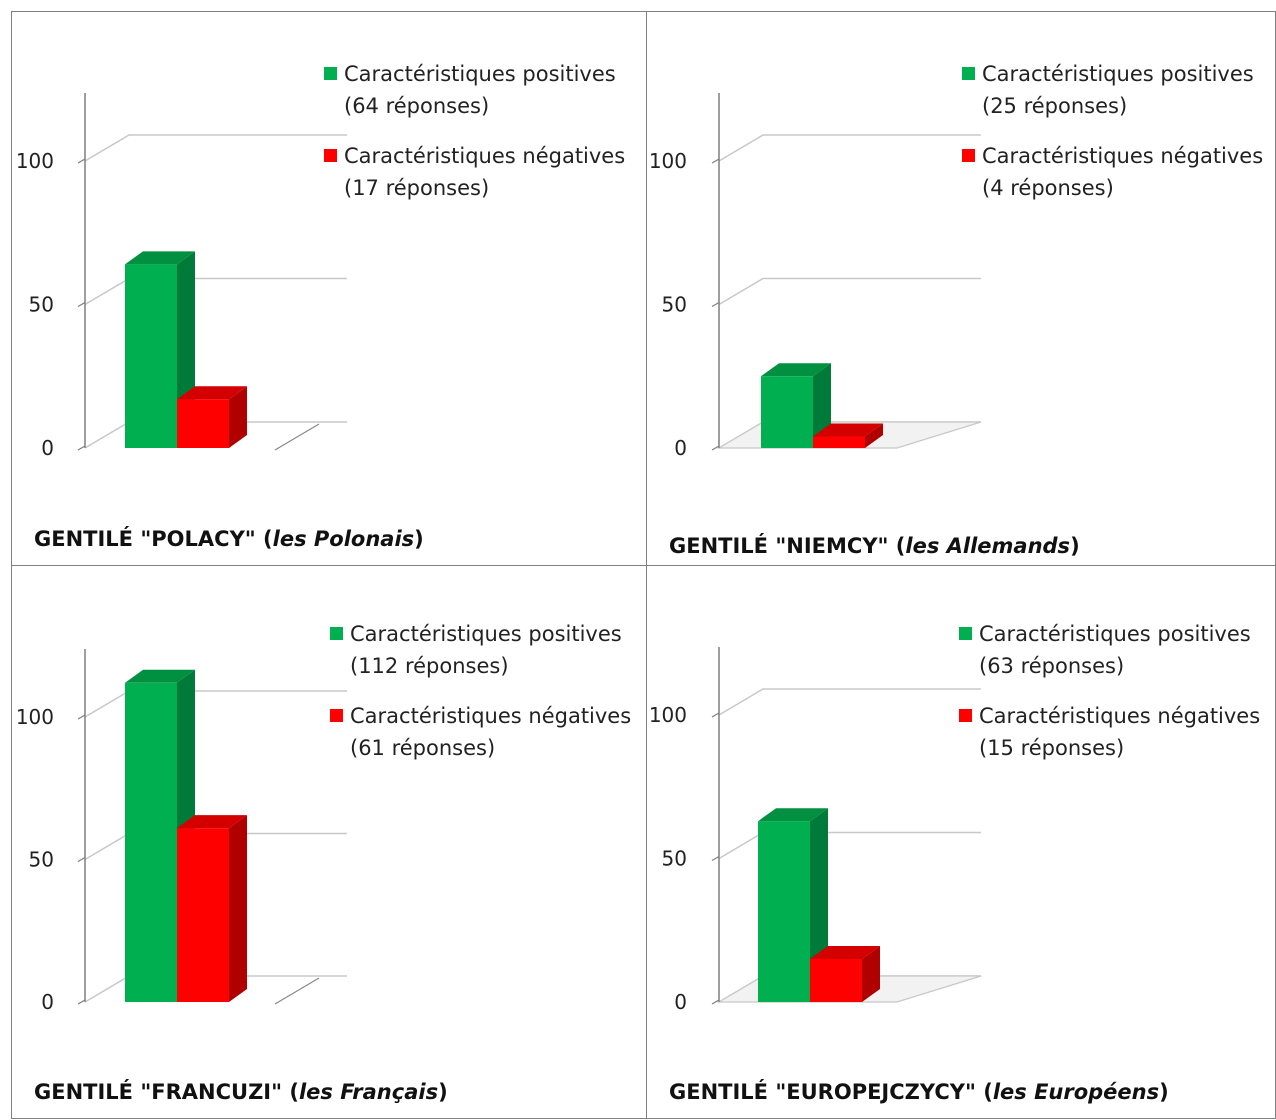 The width and height of the screenshot is (1276, 1120). What do you see at coordinates (1112, 172) in the screenshot?
I see `legend-item-negative: Caractéristiques négatives (4 réponses)` at bounding box center [1112, 172].